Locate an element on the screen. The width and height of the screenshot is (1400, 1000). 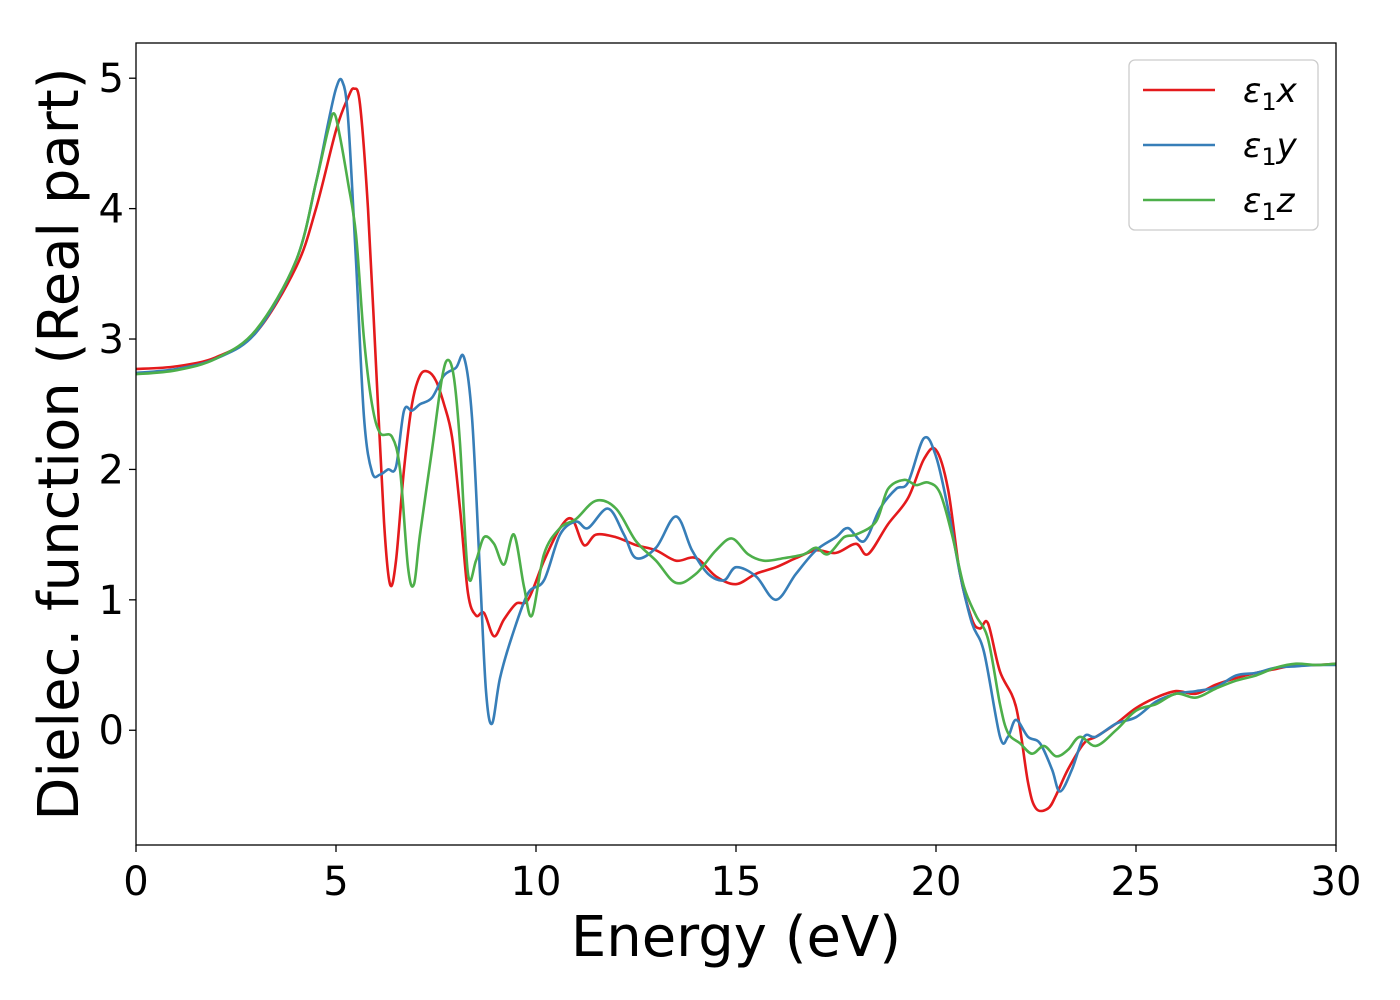
x-axis: 0 5 10 15 20 25 30 is located at coordinates (742, 875).